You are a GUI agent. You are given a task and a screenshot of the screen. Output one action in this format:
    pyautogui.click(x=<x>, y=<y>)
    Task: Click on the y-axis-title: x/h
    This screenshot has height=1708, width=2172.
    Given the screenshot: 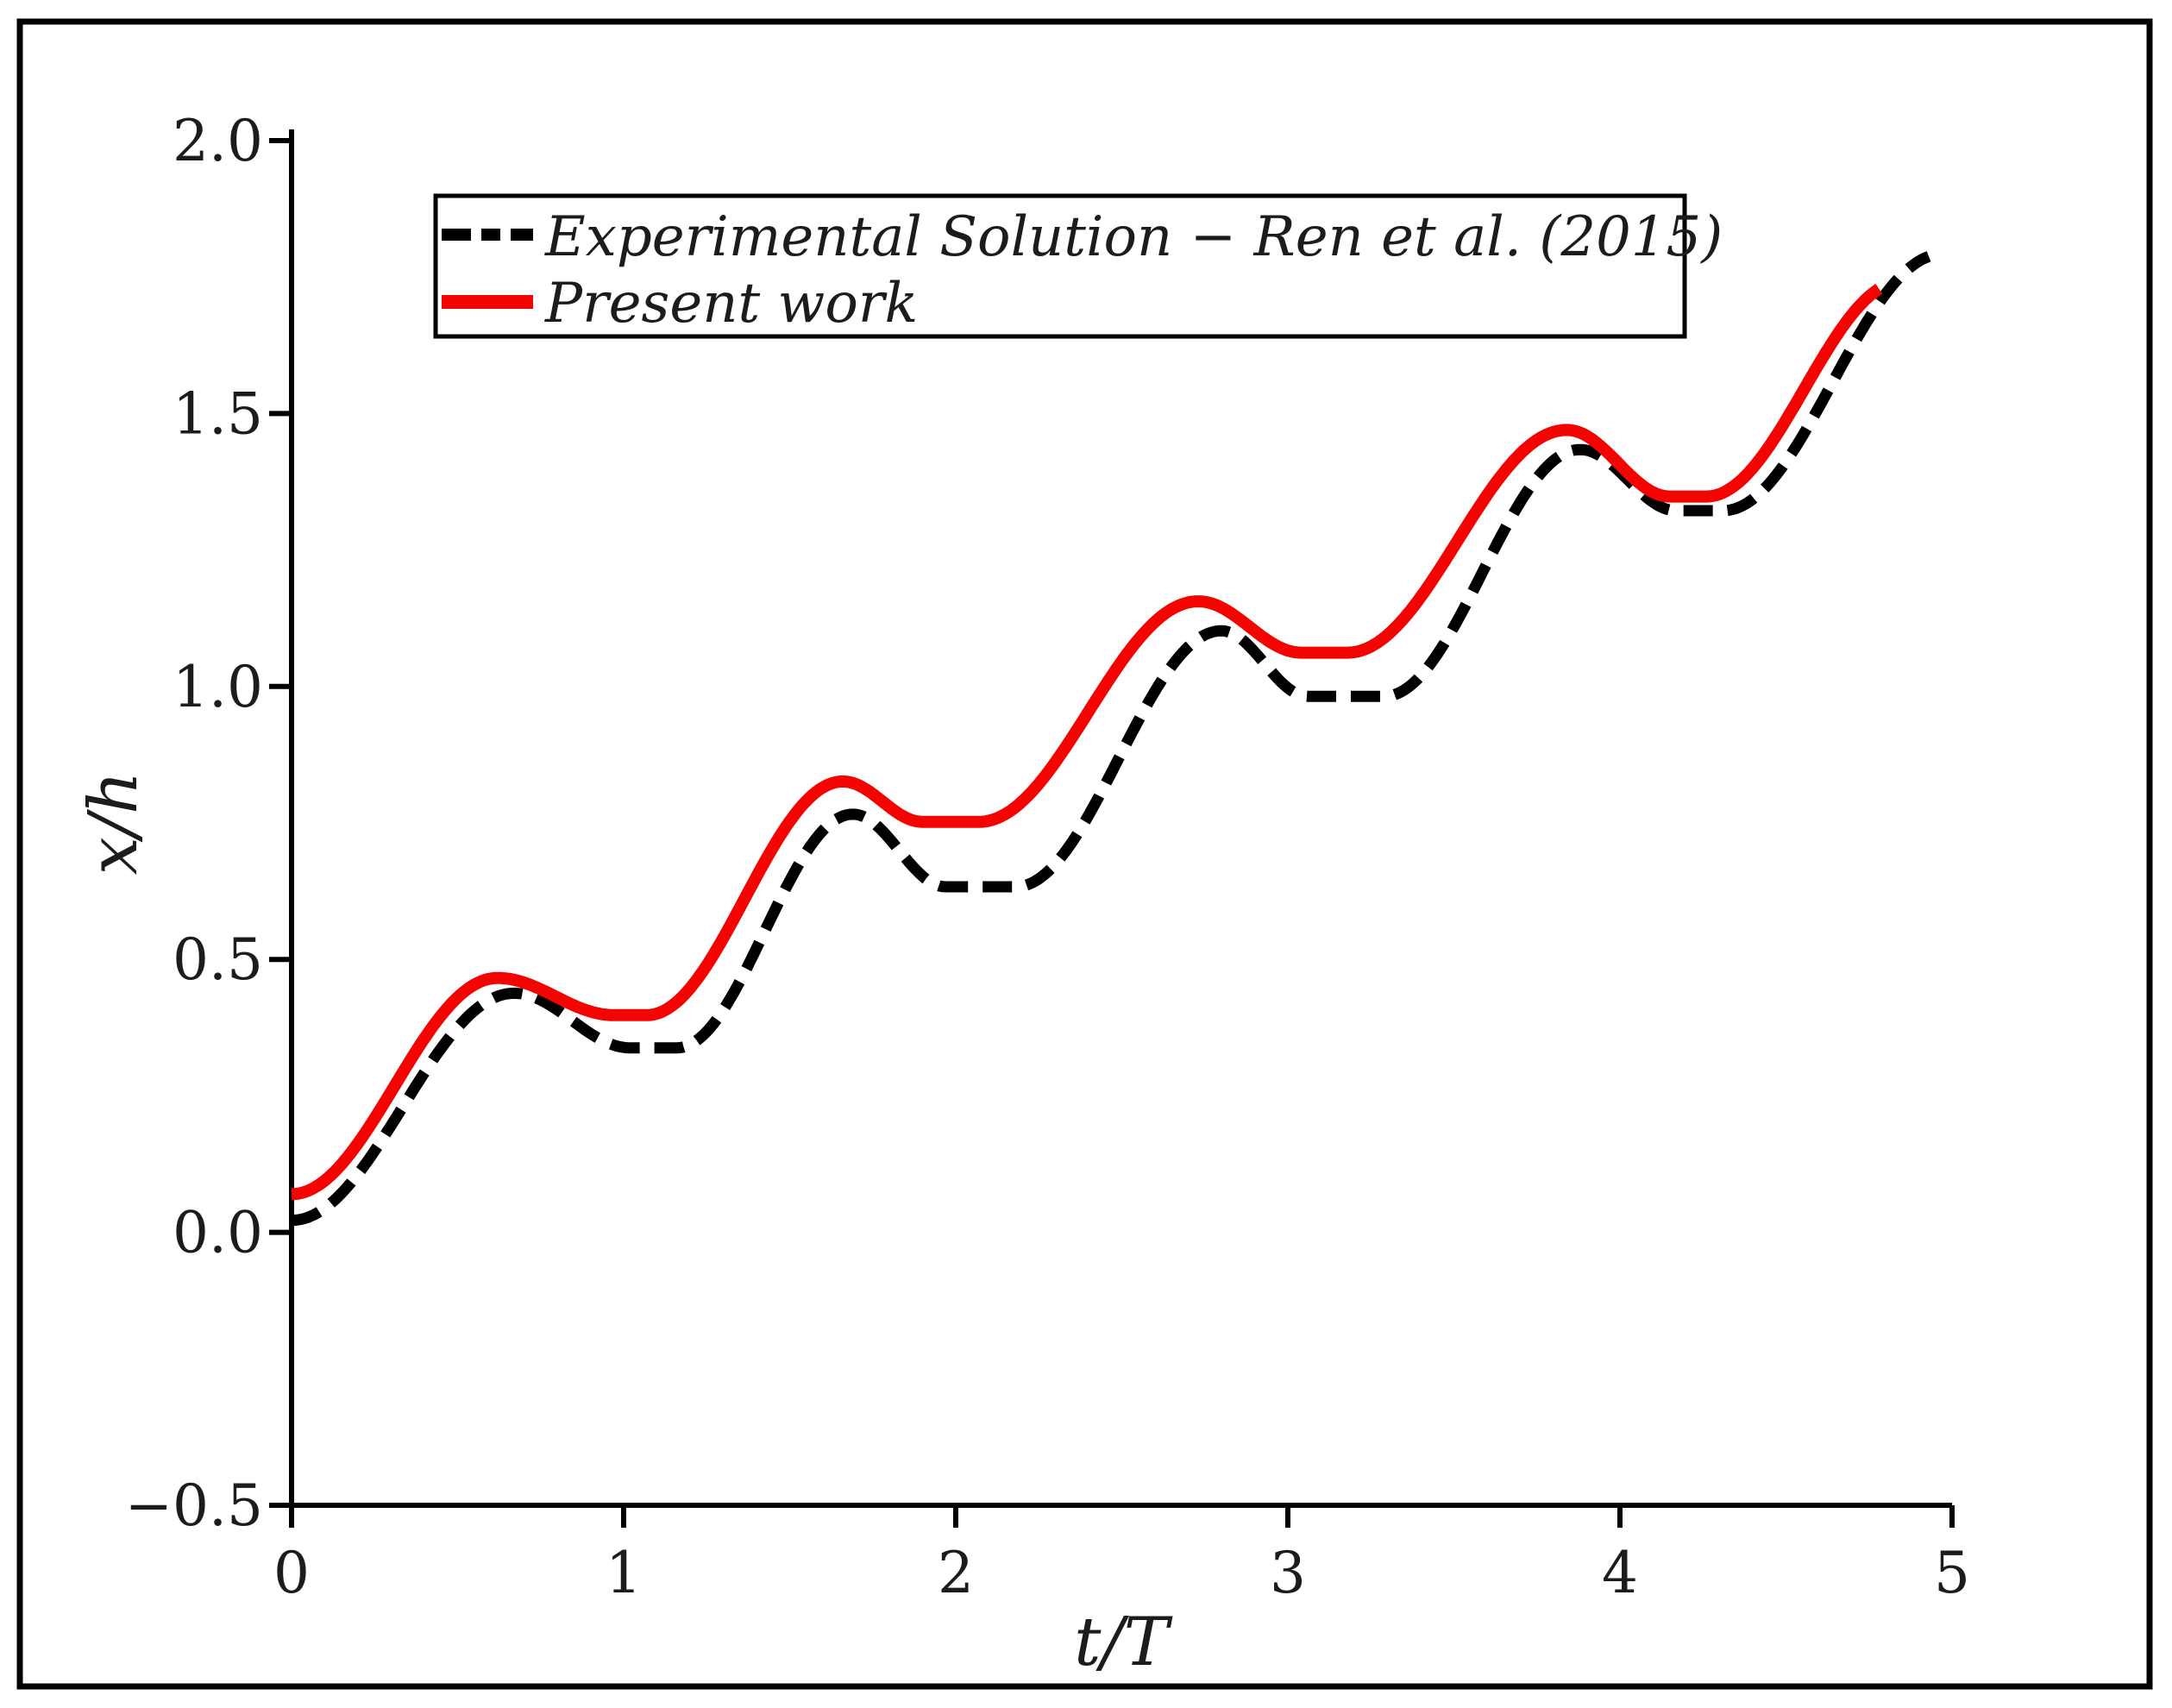 What is the action you would take?
    pyautogui.click(x=114, y=823)
    